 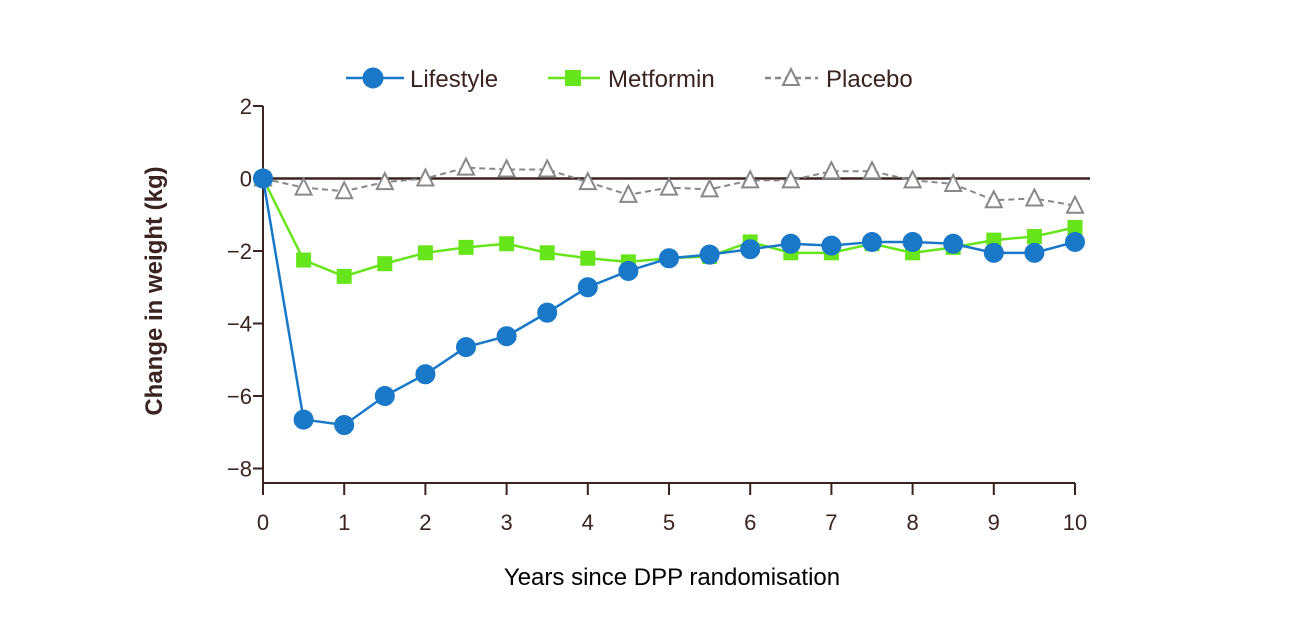 I want to click on x-axis-title: Years since DPP randomisation, so click(x=672, y=577).